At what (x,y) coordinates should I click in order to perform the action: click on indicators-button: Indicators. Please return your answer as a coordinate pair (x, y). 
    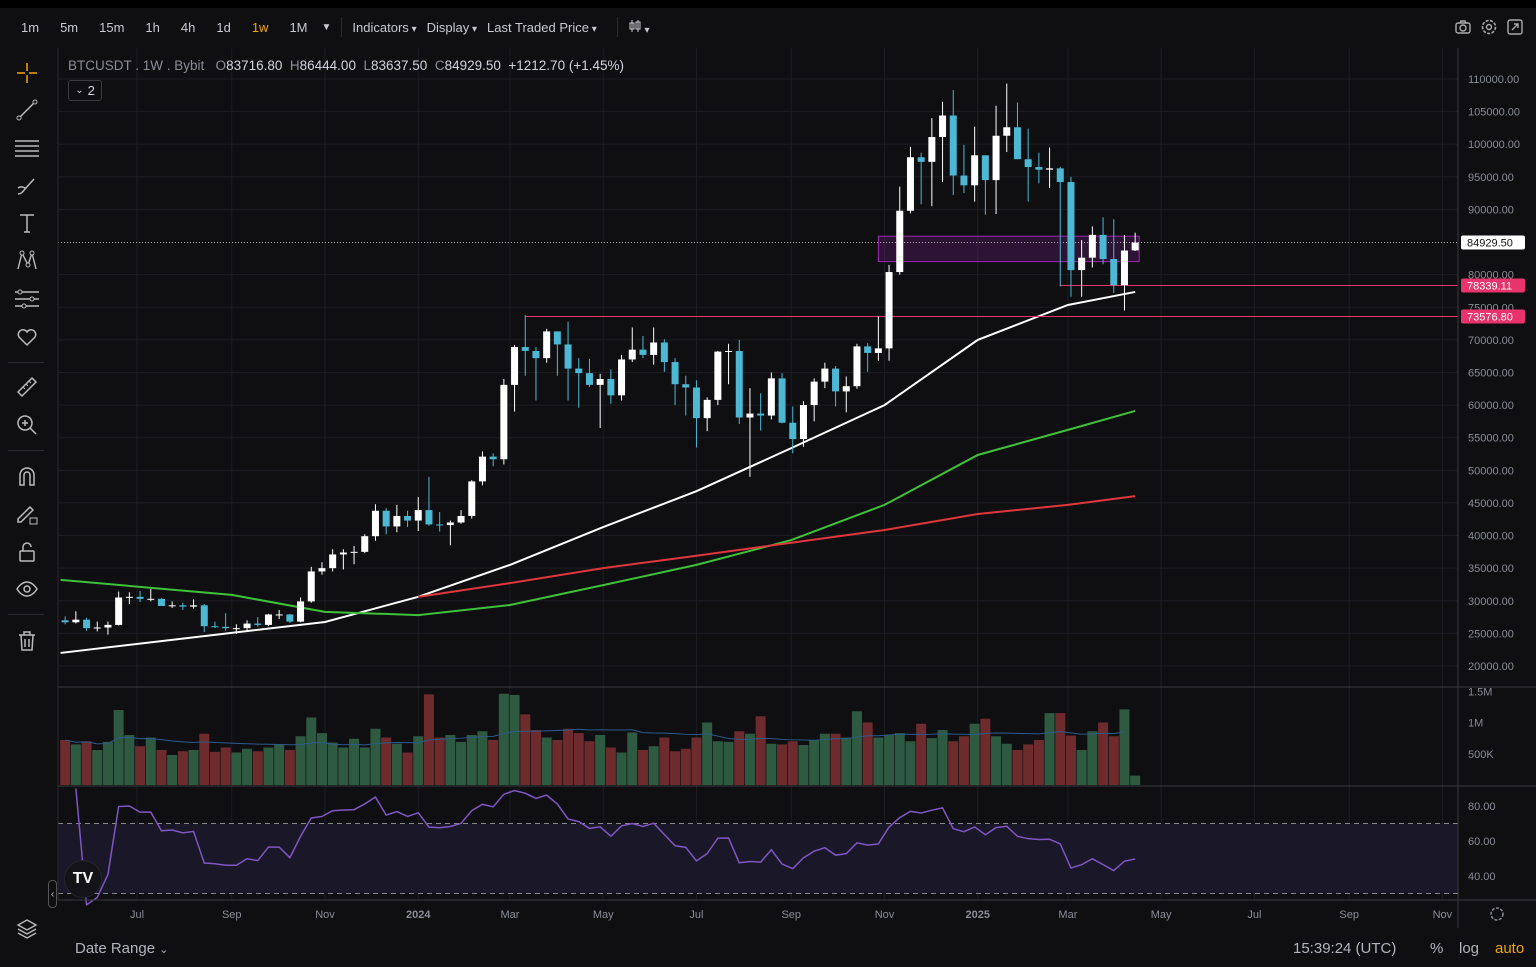
    Looking at the image, I should click on (384, 27).